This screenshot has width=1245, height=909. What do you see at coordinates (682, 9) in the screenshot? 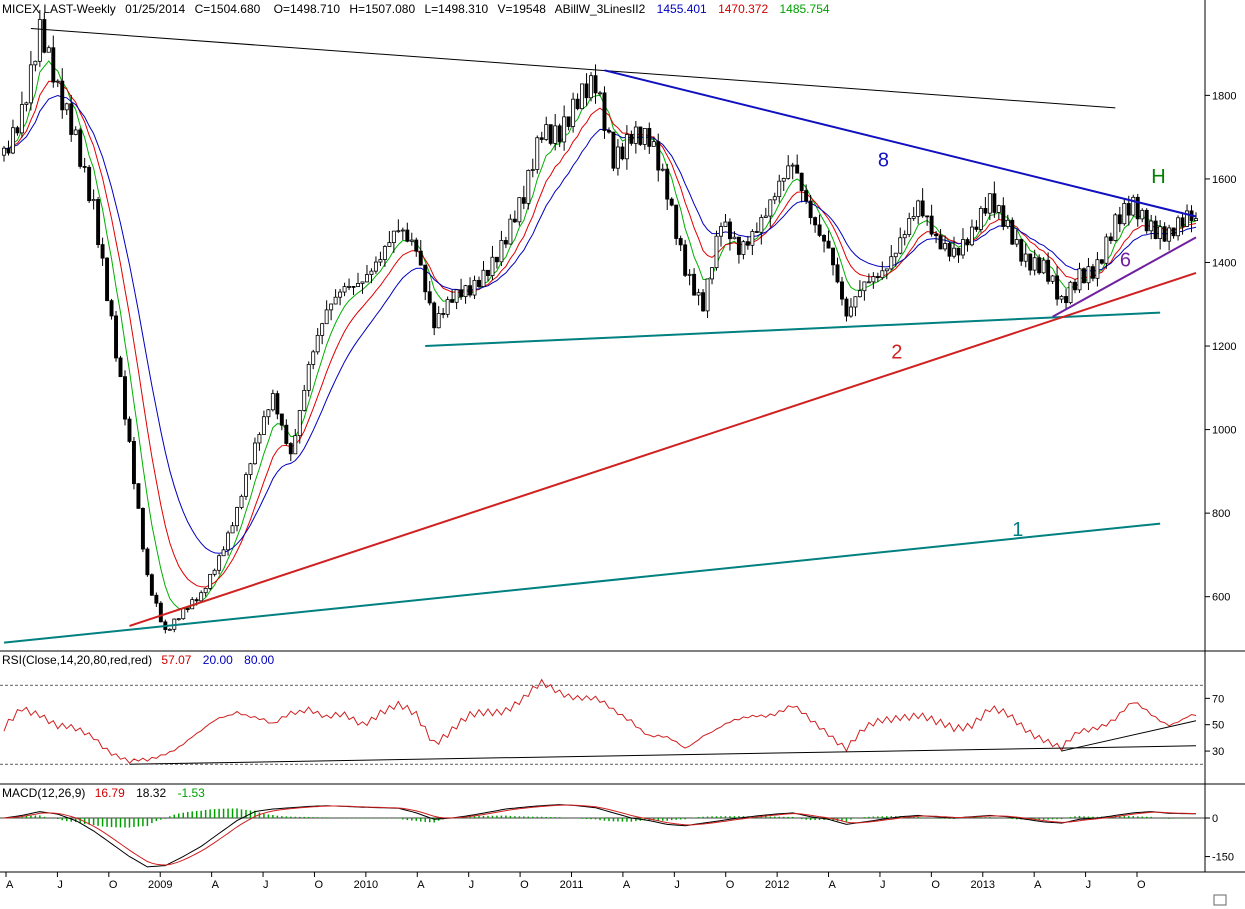
I see `header-line1: 1455.401` at bounding box center [682, 9].